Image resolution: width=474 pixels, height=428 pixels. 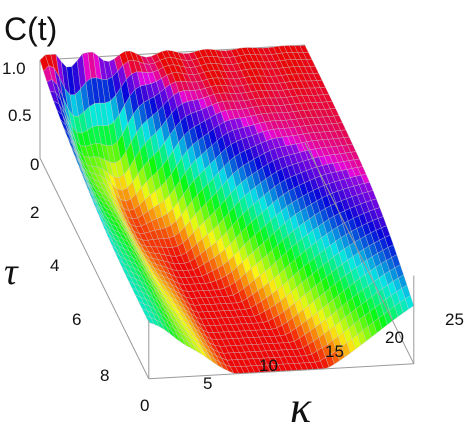 I want to click on z-tick-label: 0, so click(x=34, y=164).